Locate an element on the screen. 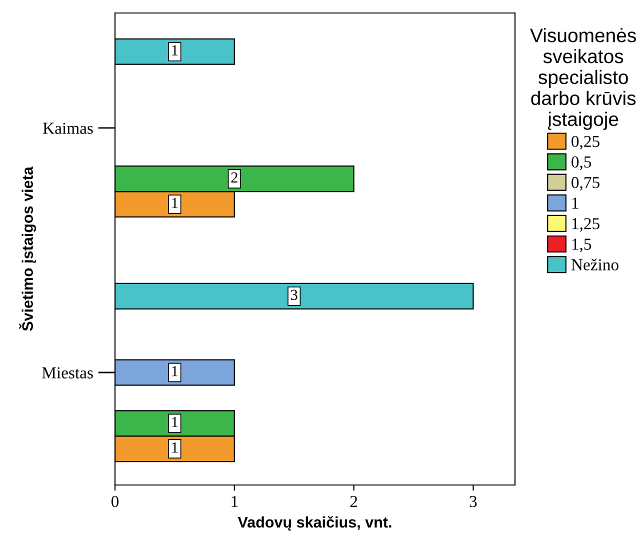  legend-label: 0,5 is located at coordinates (582, 163).